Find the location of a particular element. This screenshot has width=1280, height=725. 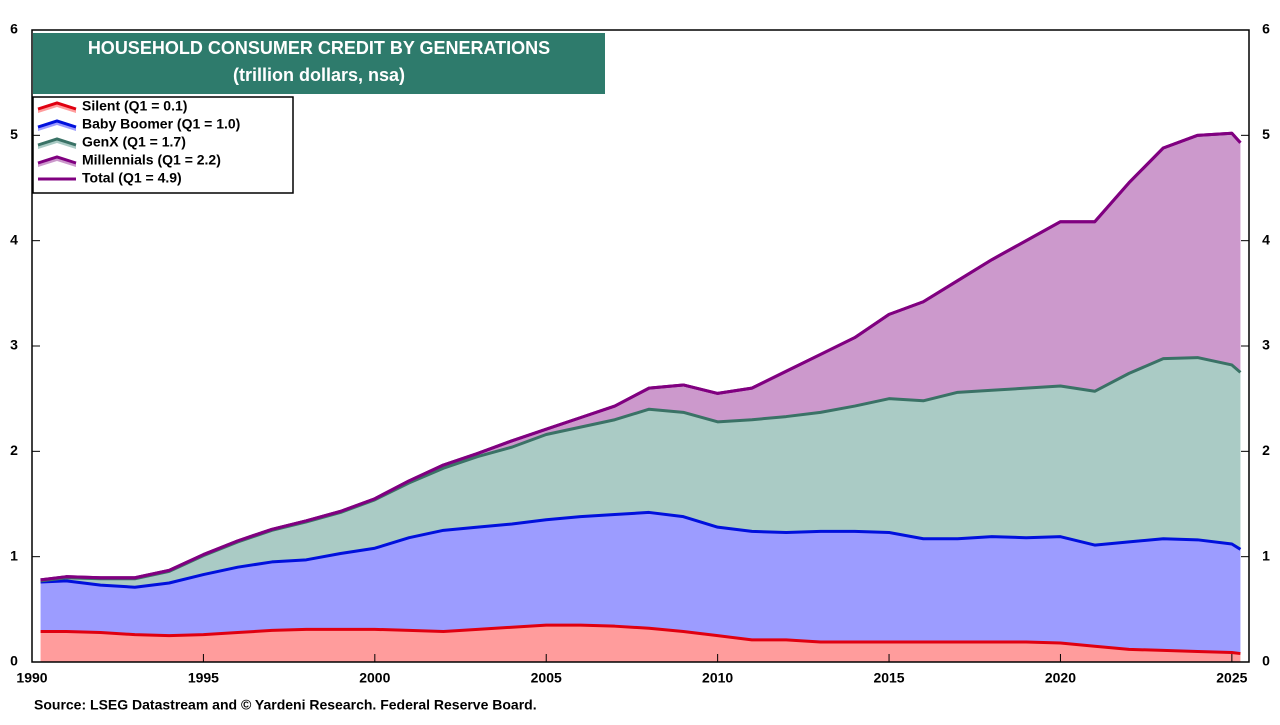

y-tick-label: 4 is located at coordinates (14, 239).